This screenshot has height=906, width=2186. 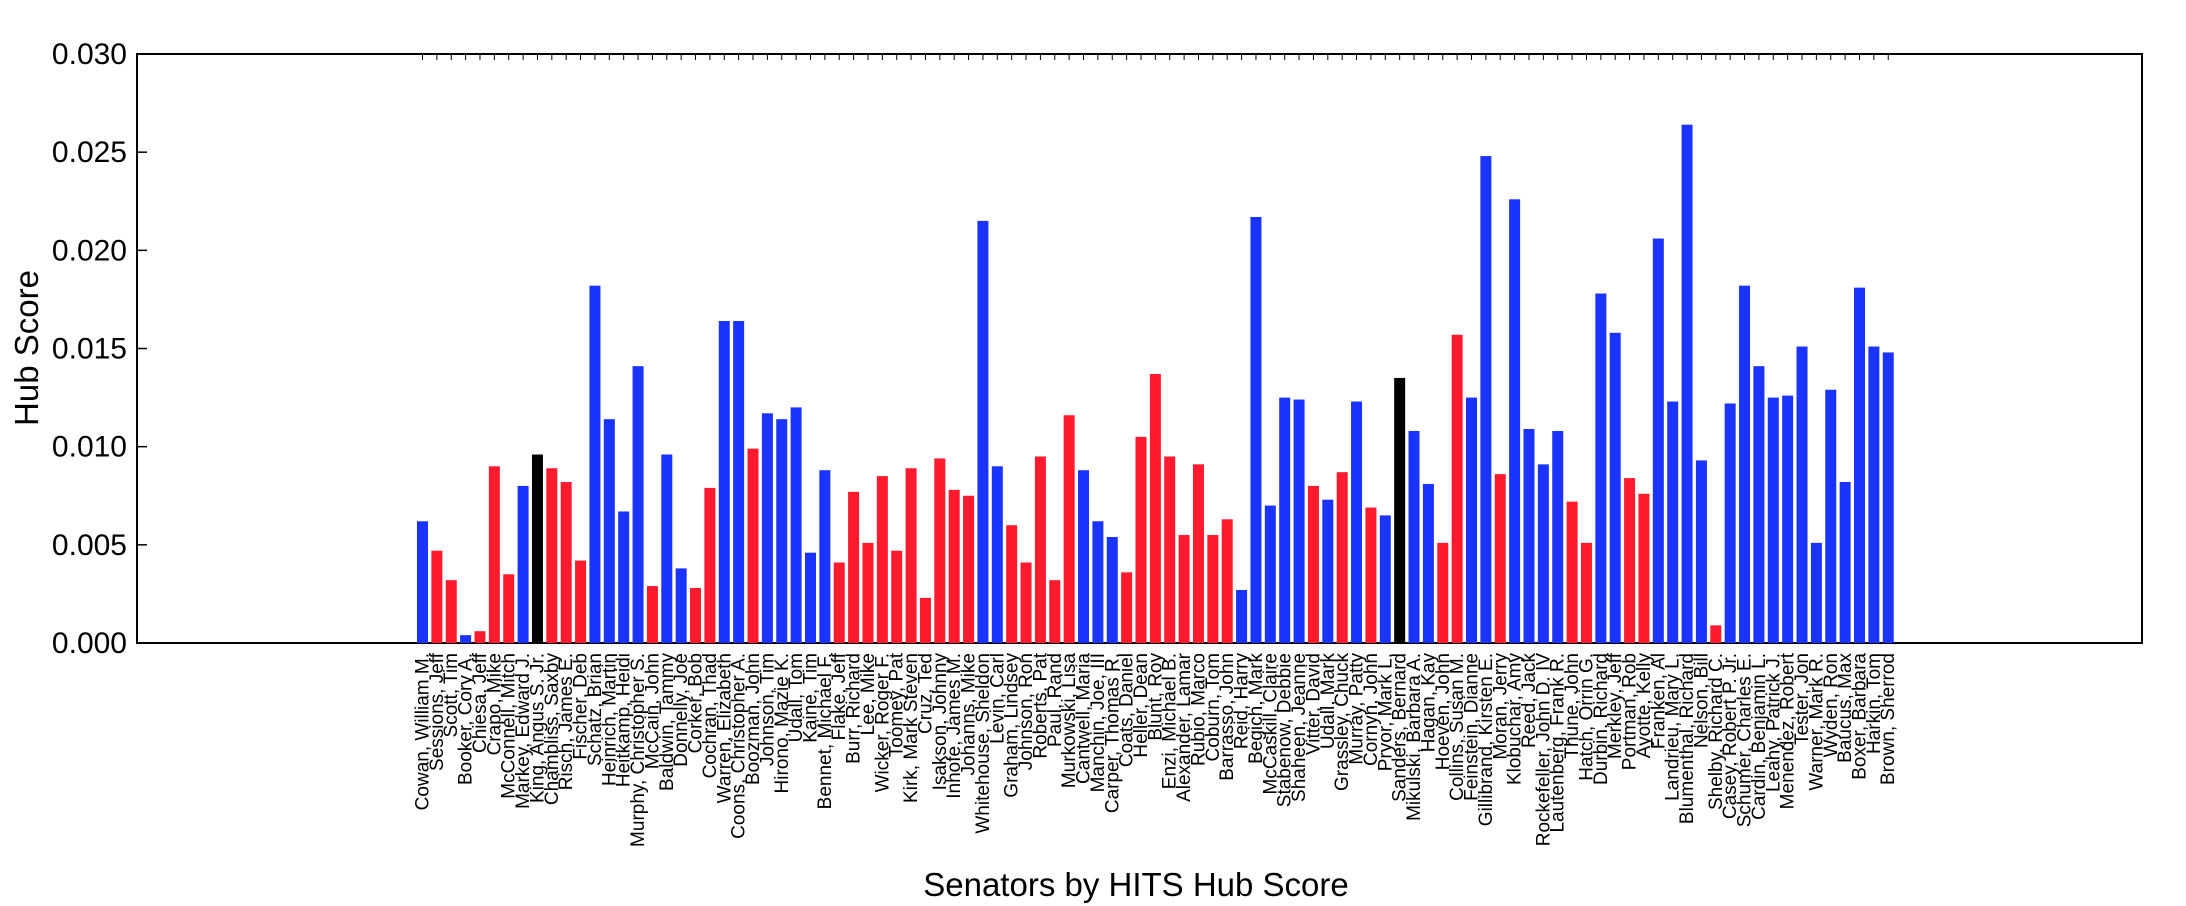 I want to click on x-tick-label: Udall, Tom, so click(x=796, y=697).